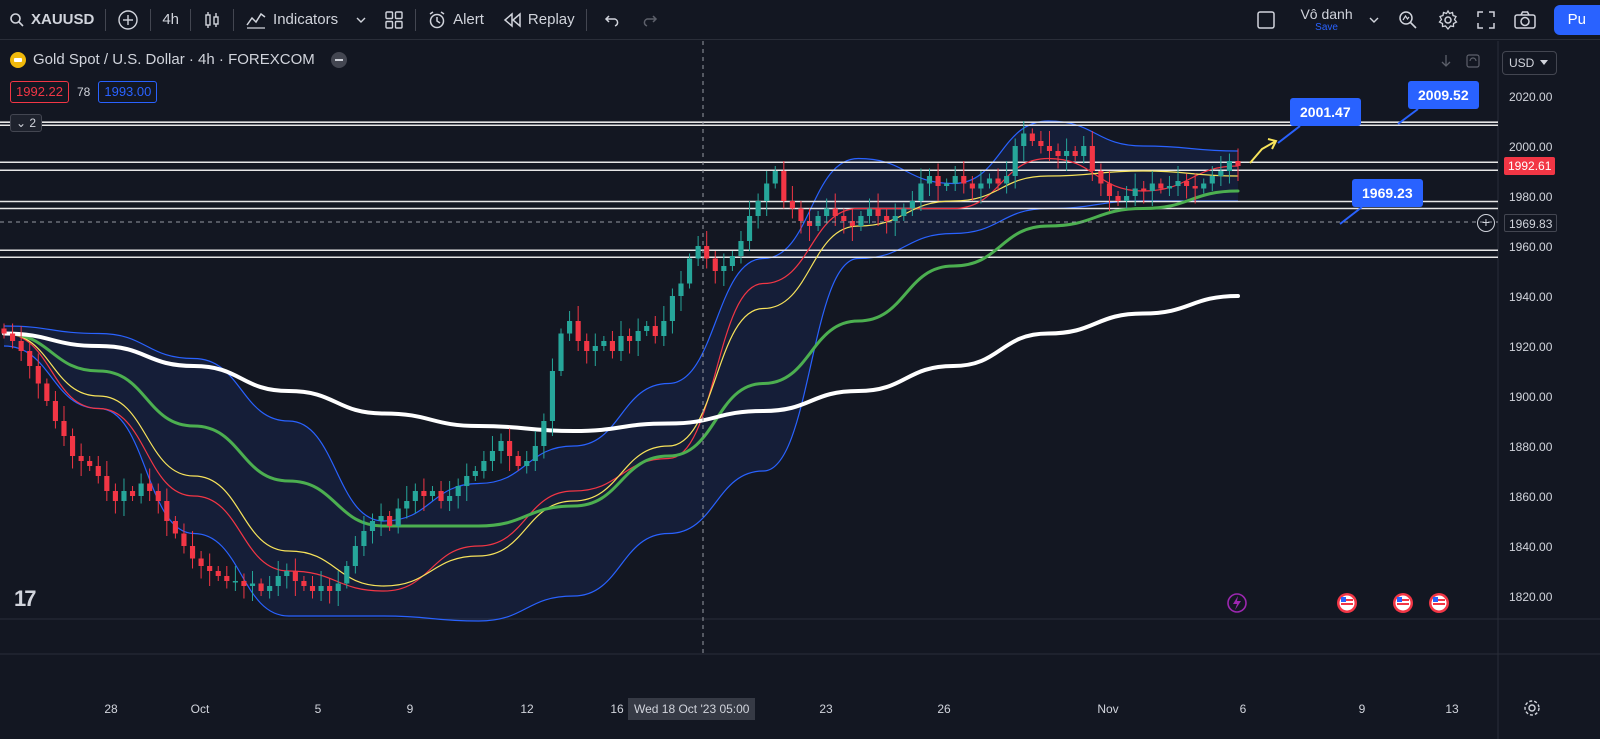 This screenshot has width=1600, height=739. What do you see at coordinates (1529, 63) in the screenshot?
I see `currency-select: USD` at bounding box center [1529, 63].